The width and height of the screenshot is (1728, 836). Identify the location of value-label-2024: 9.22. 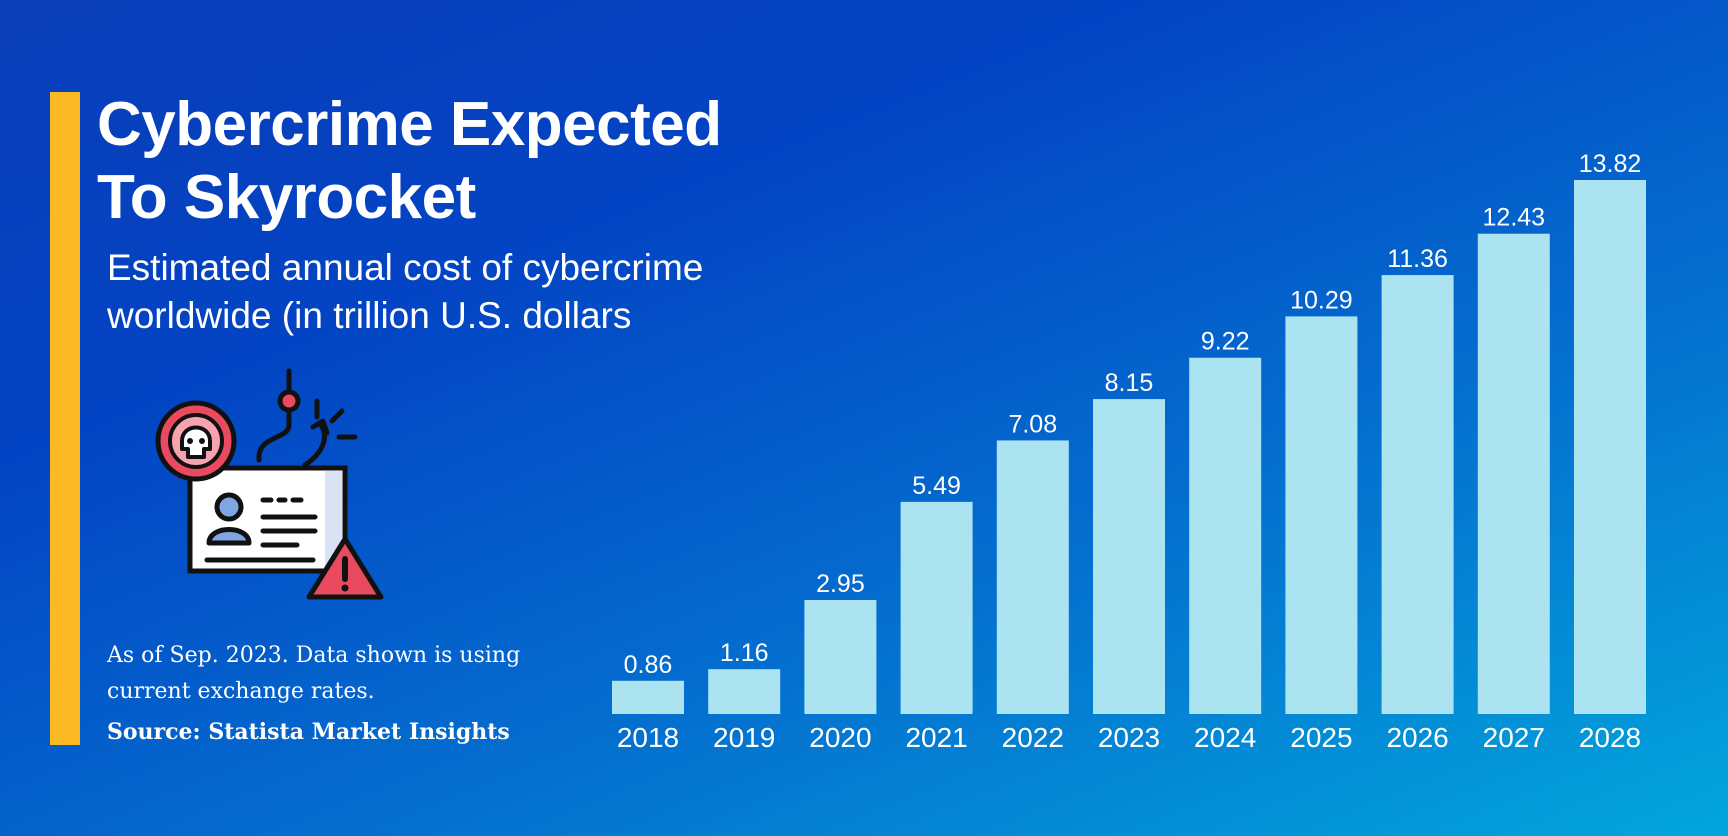
(1225, 342).